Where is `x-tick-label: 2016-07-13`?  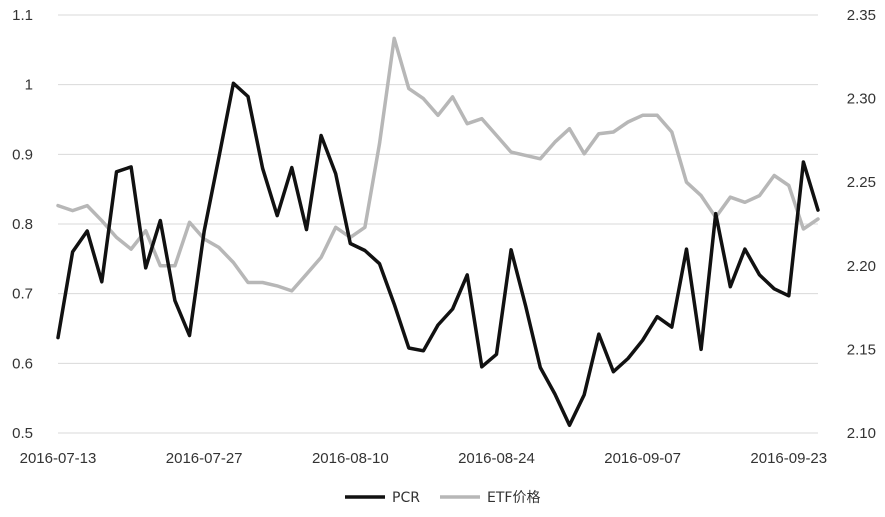
x-tick-label: 2016-07-13 is located at coordinates (58, 458).